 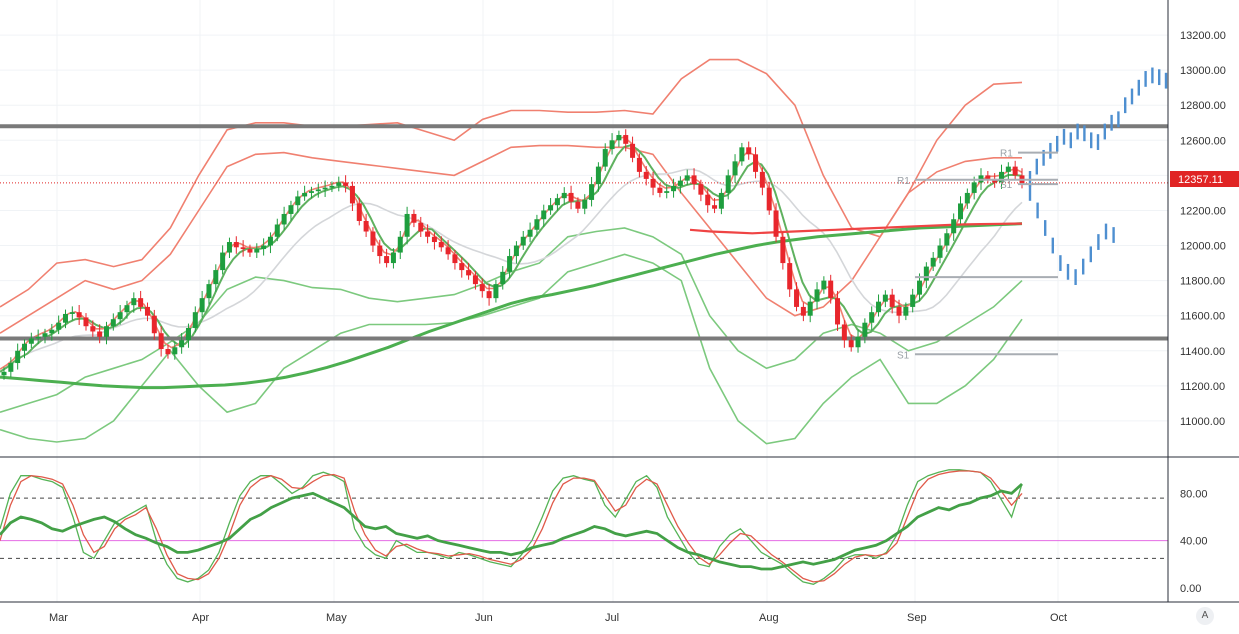 What do you see at coordinates (1202, 387) in the screenshot?
I see `price-tick-label: 11200.00` at bounding box center [1202, 387].